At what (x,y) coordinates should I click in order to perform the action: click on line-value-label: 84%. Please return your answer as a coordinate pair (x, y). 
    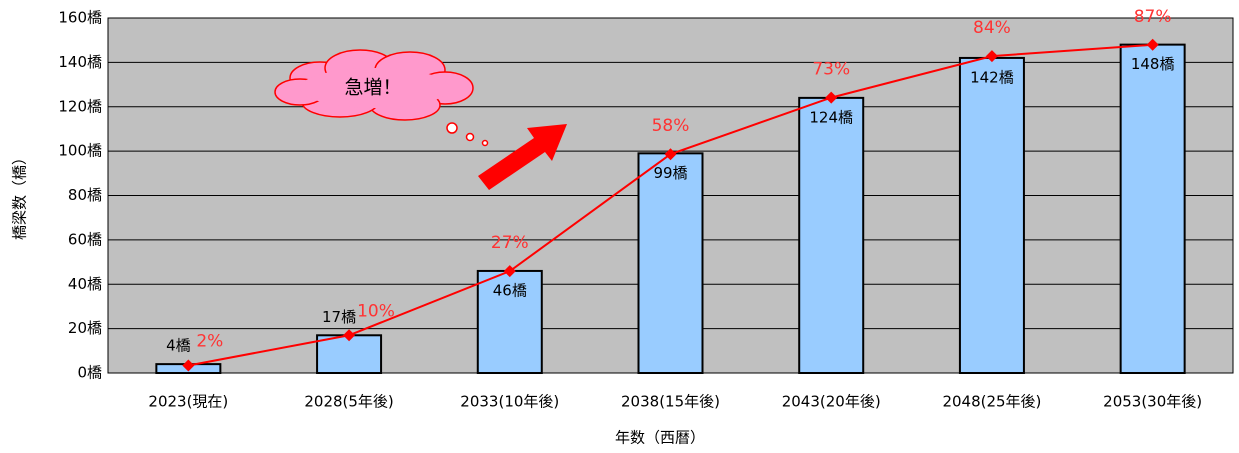
    Looking at the image, I should click on (992, 28).